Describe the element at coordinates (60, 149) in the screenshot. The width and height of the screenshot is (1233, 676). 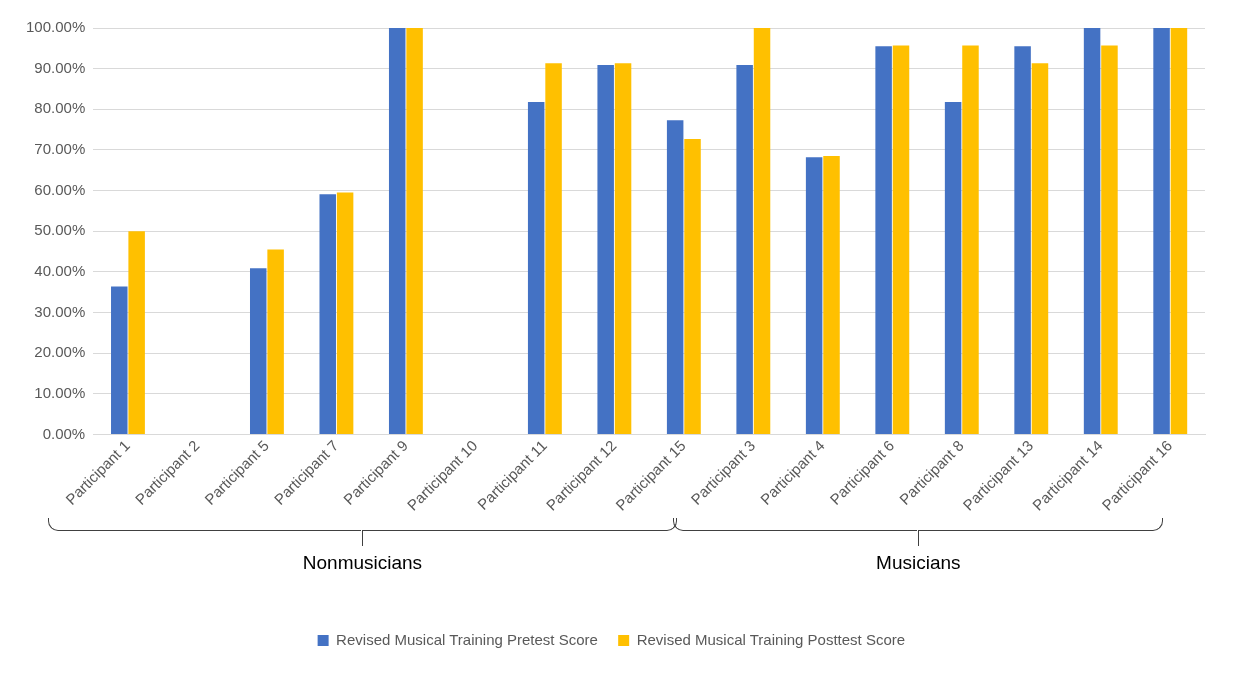
I see `y-tick-label: 70.00%` at that location.